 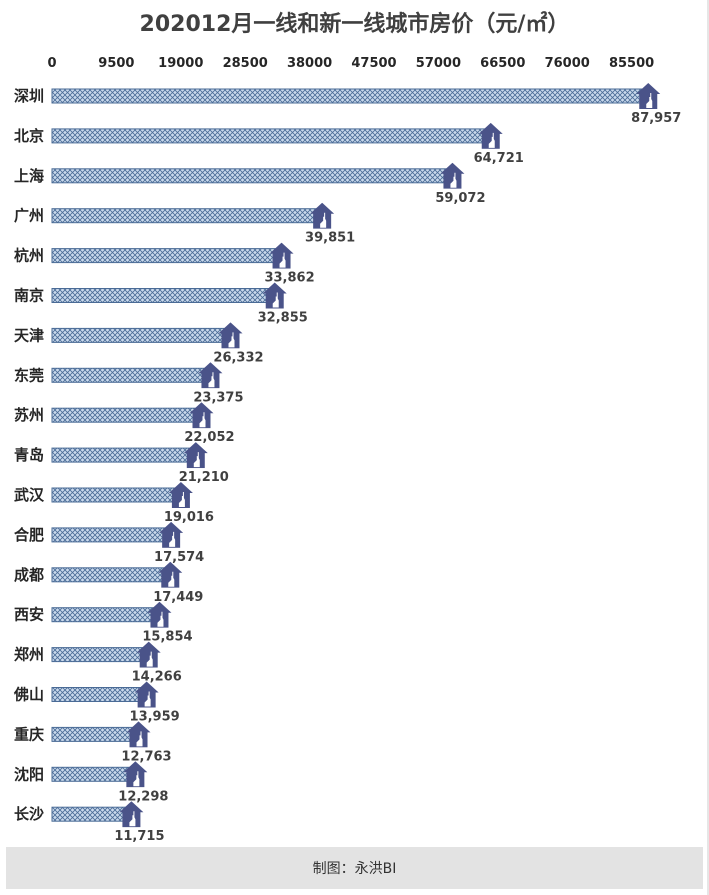 I want to click on footer-credit: 制图：永洪BI, so click(x=354, y=868).